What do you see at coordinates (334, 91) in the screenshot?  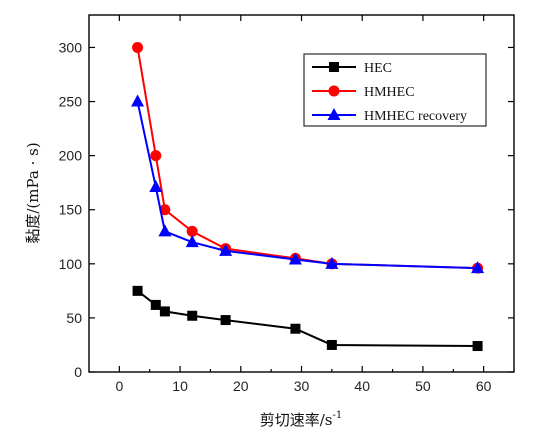 I see `legend-marker-hmhec` at bounding box center [334, 91].